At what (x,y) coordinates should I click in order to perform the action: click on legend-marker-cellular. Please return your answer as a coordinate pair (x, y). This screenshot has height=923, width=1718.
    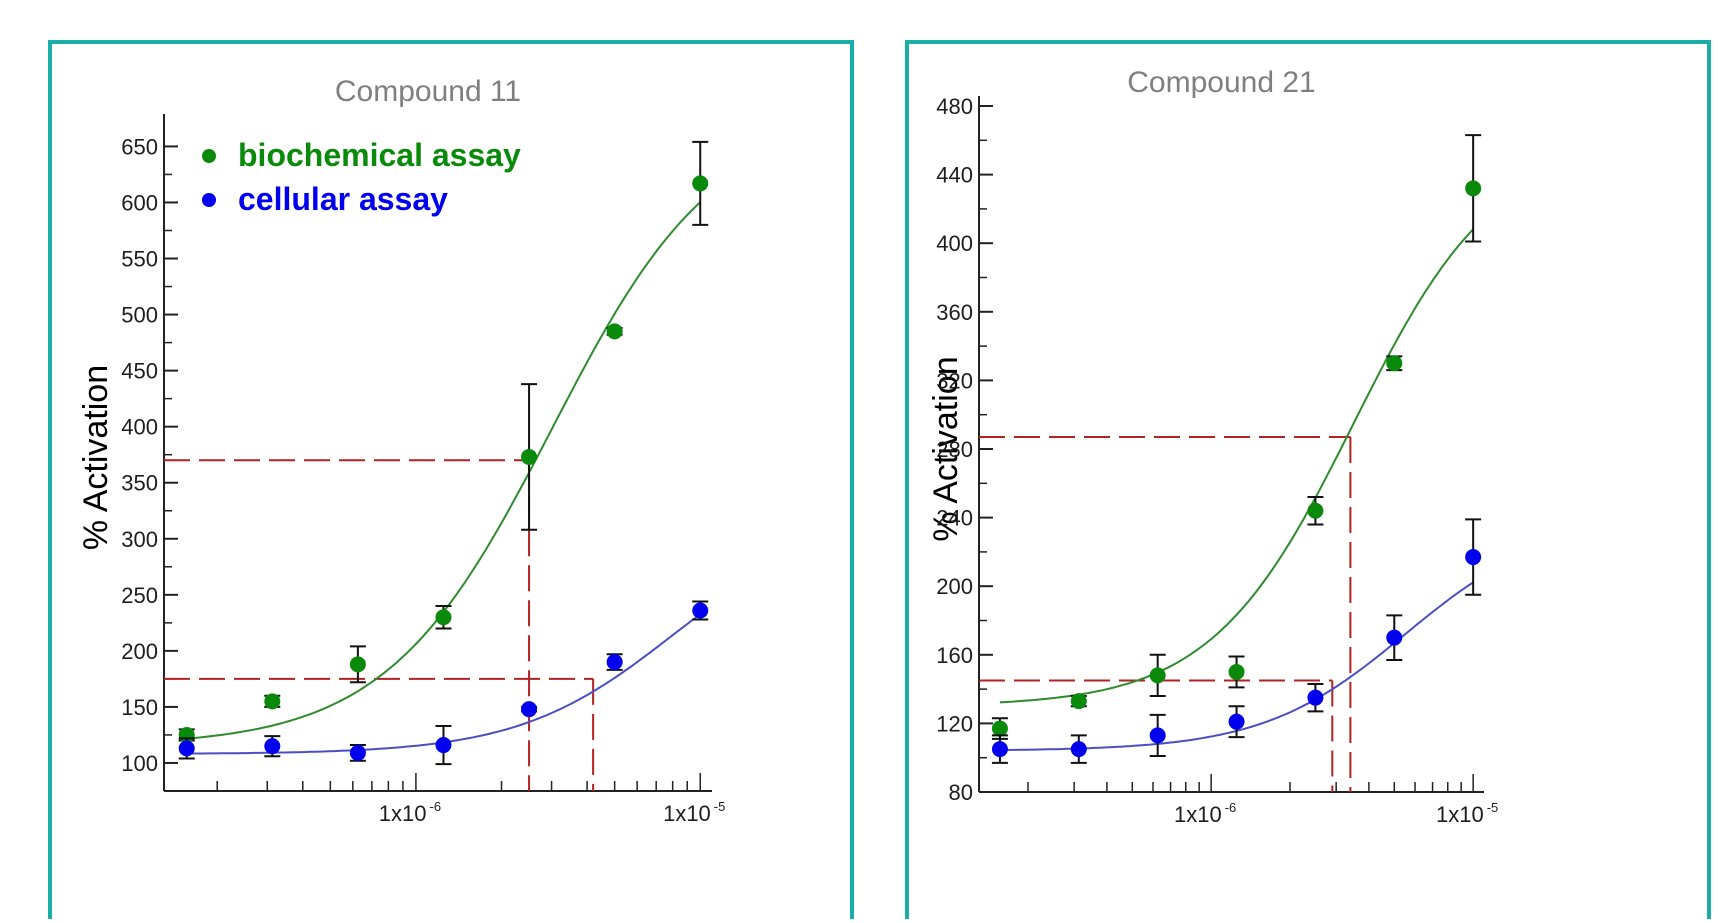
    Looking at the image, I should click on (209, 200).